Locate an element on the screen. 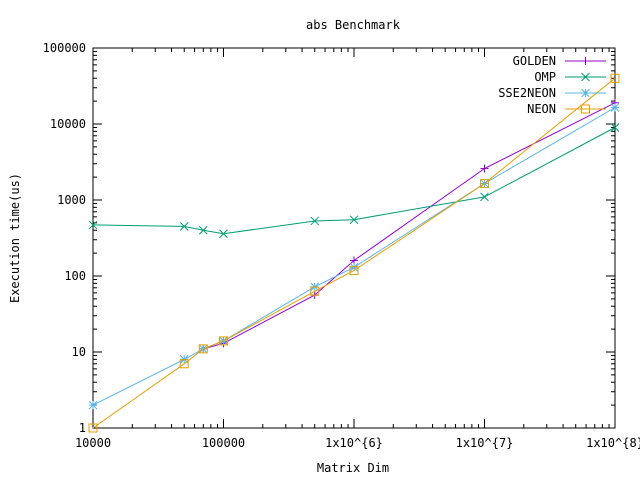 This screenshot has height=480, width=640. y-tick-label: 1 is located at coordinates (82, 428).